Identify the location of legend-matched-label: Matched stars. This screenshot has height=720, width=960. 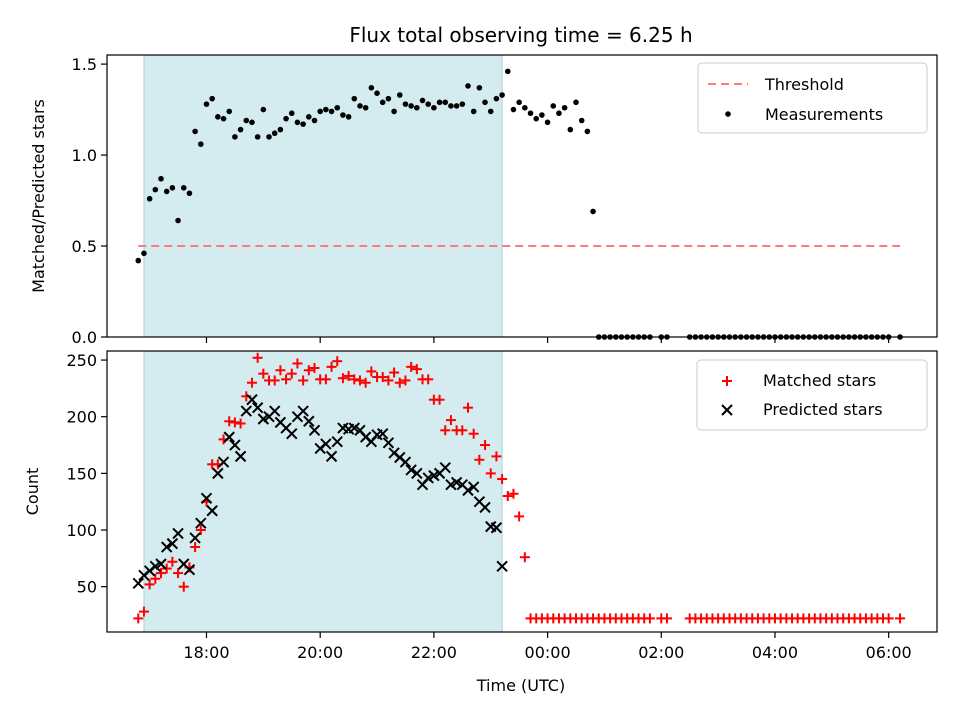
(819, 380).